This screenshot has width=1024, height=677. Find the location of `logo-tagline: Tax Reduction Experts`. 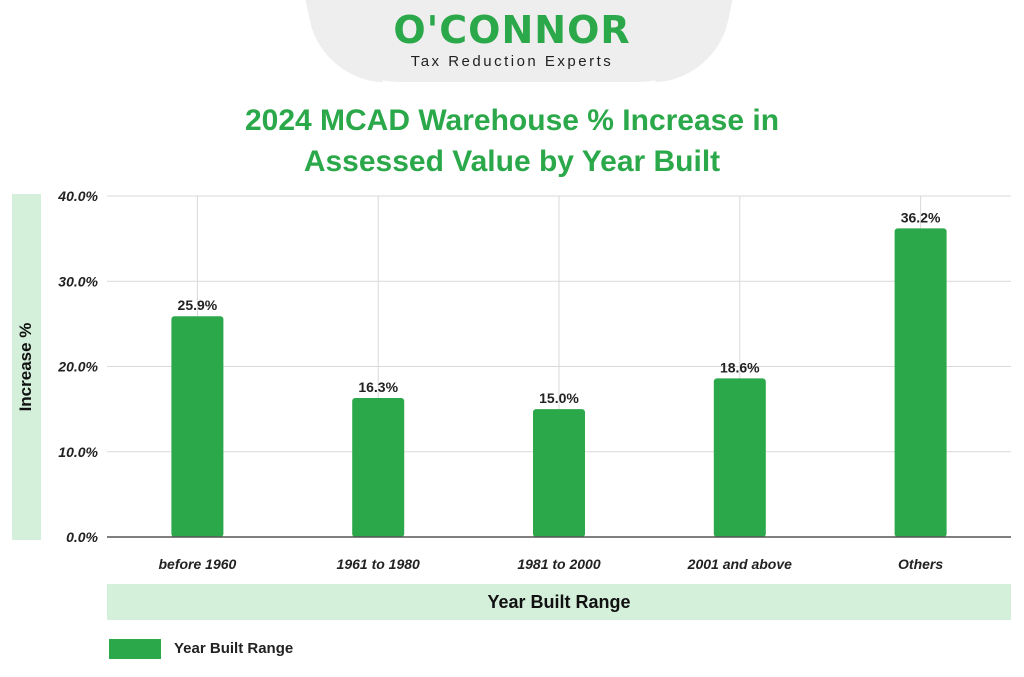

logo-tagline: Tax Reduction Experts is located at coordinates (512, 61).